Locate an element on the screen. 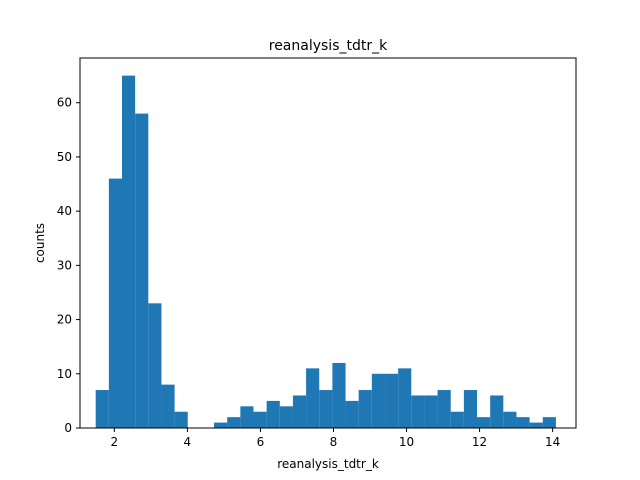 The height and width of the screenshot is (480, 640). x-tick-label: 4 is located at coordinates (188, 442).